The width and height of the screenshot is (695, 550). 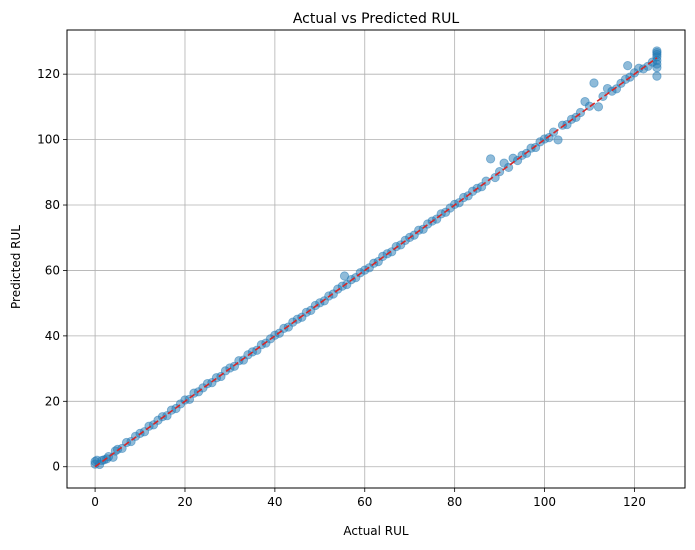 I want to click on y-axis-label: Predicted RUL, so click(x=16, y=267).